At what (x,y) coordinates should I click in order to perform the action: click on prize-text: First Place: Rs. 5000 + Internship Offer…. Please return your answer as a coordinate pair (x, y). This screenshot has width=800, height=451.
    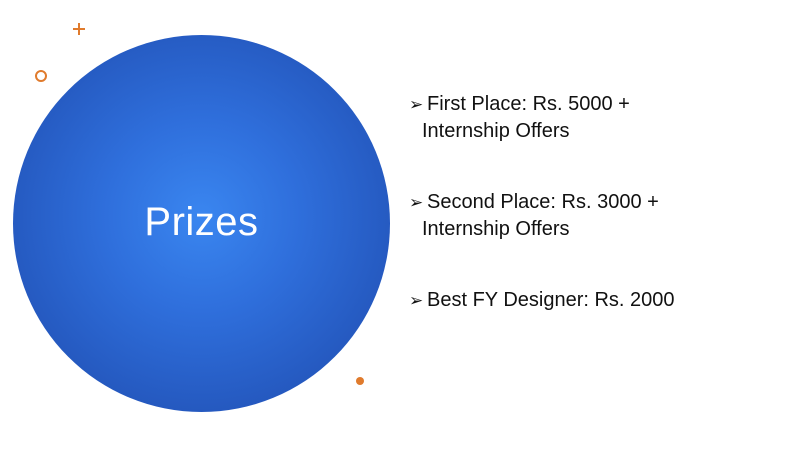
    Looking at the image, I should click on (526, 118).